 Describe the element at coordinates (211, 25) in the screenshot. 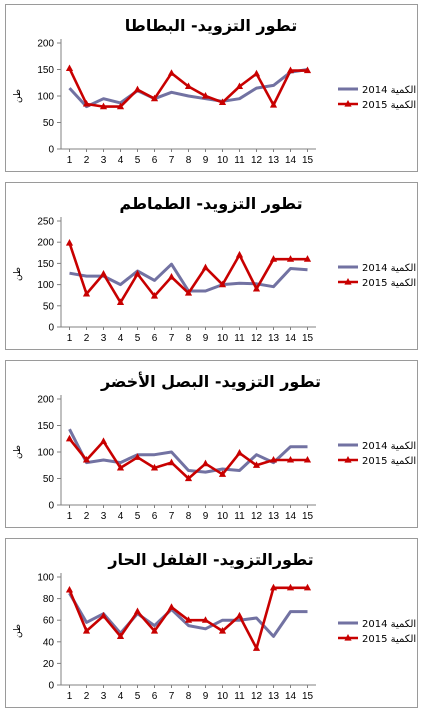

I see `chart-title: تطور التزويد- البطاطا` at that location.